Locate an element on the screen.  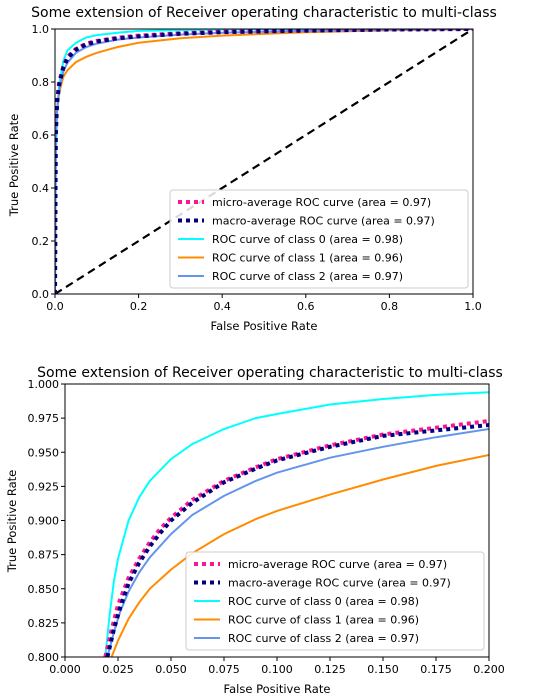
x-tick-label: 0.150 is located at coordinates (383, 669).